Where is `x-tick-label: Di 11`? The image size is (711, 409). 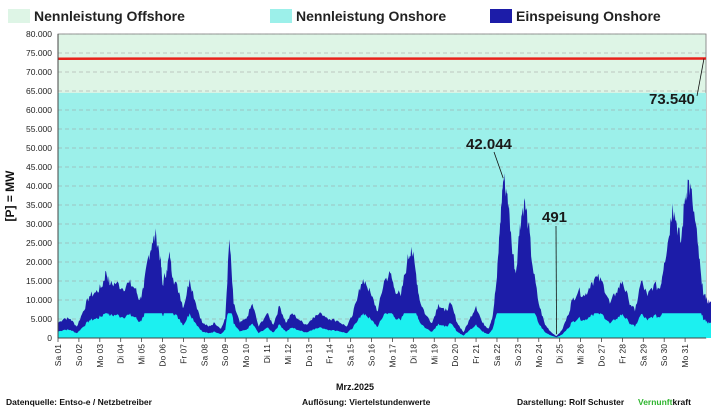 x-tick-label: Di 11 is located at coordinates (267, 353).